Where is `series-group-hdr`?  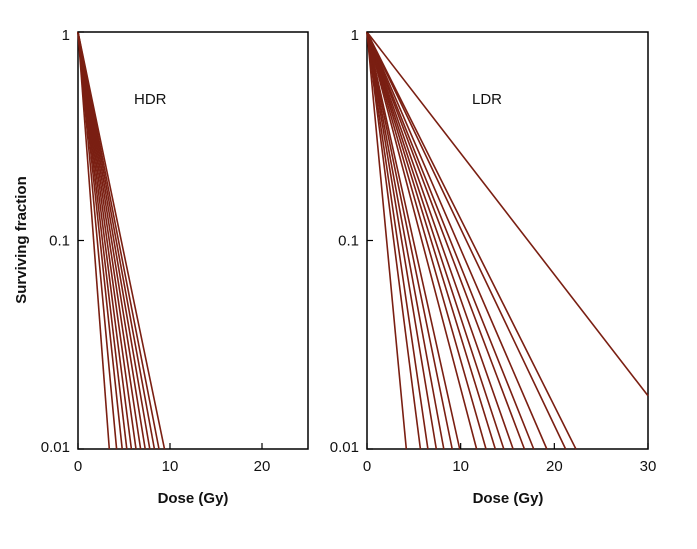 series-group-hdr is located at coordinates (121, 240).